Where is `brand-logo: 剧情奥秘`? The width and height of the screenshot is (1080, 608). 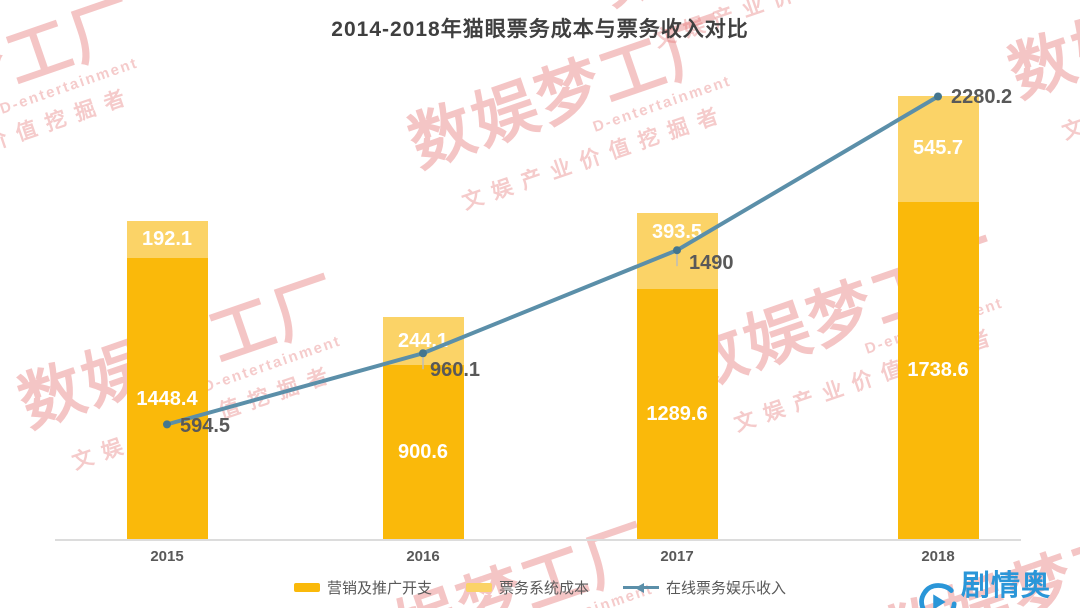 brand-logo: 剧情奥秘 is located at coordinates (999, 585).